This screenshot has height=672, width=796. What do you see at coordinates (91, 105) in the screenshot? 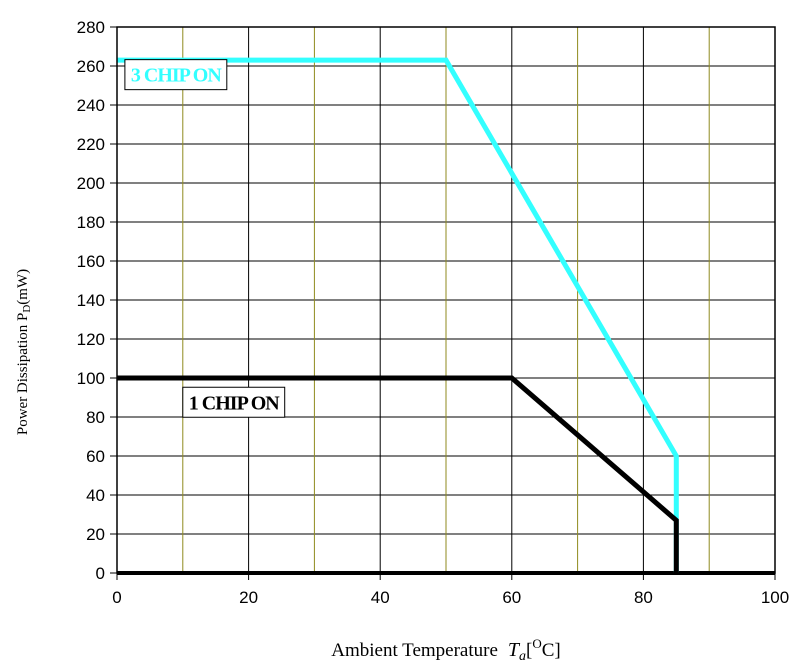
I see `y-tick-label: 240` at bounding box center [91, 105].